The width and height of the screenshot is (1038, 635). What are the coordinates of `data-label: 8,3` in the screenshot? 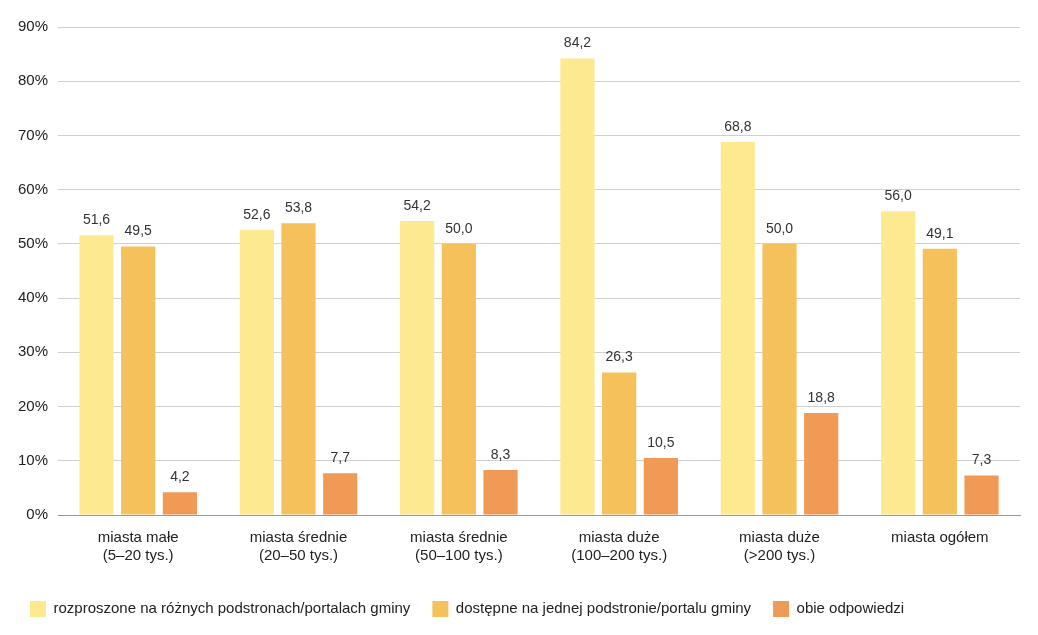 It's located at (500, 453).